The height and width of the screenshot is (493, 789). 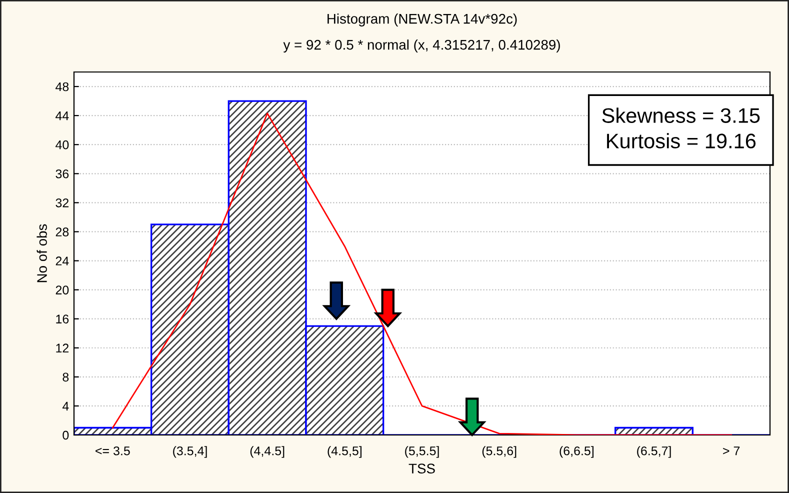 What do you see at coordinates (345, 452) in the screenshot?
I see `x-tick-label: (4.5,5]` at bounding box center [345, 452].